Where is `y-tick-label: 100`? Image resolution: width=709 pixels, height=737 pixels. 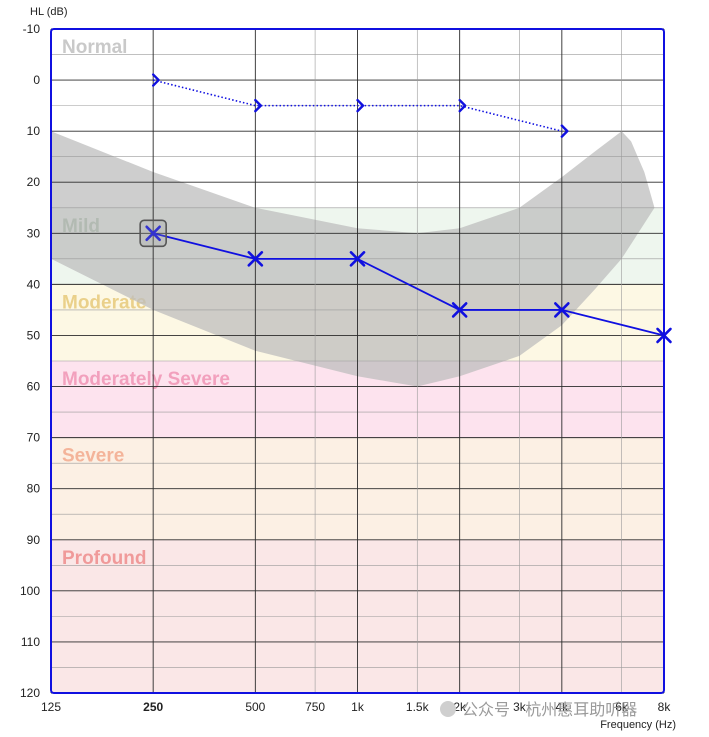 y-tick-label: 100 is located at coordinates (30, 591).